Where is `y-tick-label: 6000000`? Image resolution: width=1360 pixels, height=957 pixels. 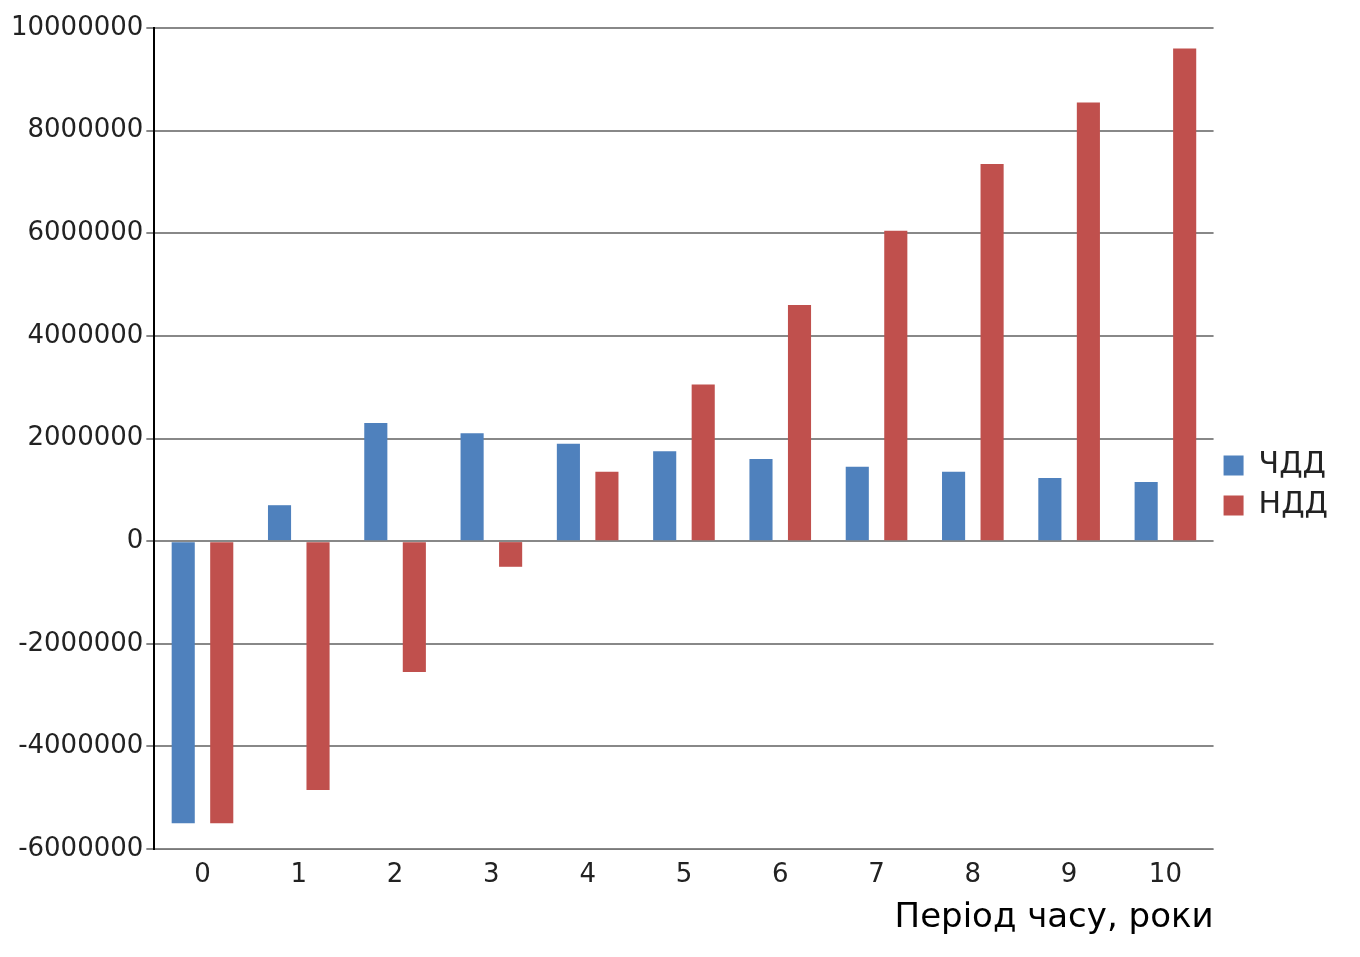
y-tick-label: 6000000 is located at coordinates (85, 231).